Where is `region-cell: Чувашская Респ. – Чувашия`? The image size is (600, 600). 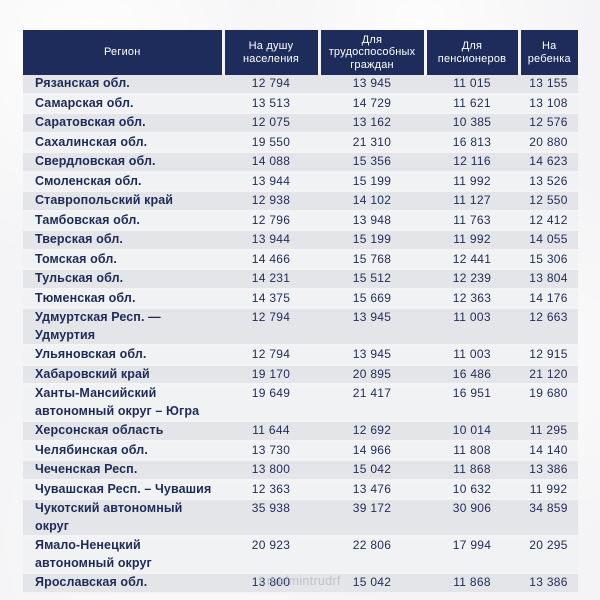
region-cell: Чувашская Респ. – Чувашия is located at coordinates (123, 489).